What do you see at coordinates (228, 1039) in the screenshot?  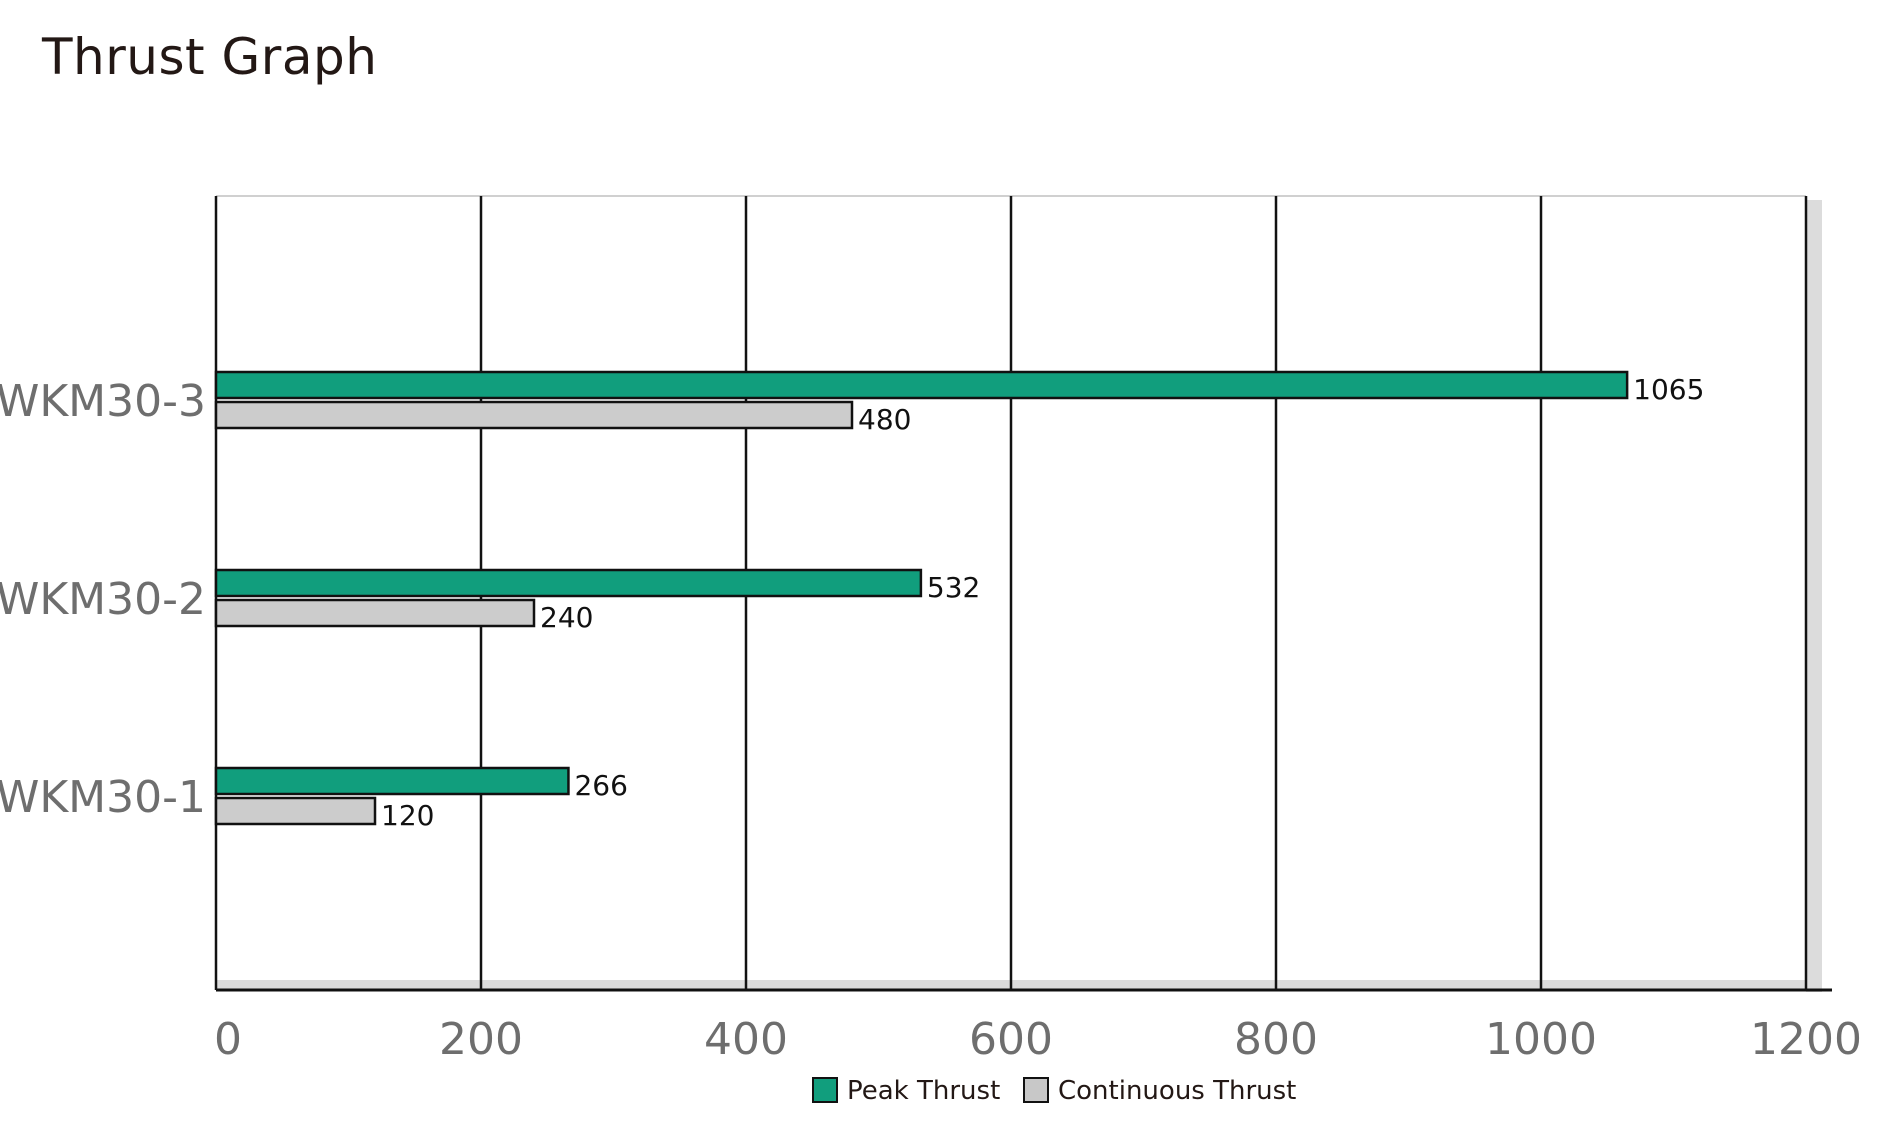 I see `x-tick-label-0: 0` at bounding box center [228, 1039].